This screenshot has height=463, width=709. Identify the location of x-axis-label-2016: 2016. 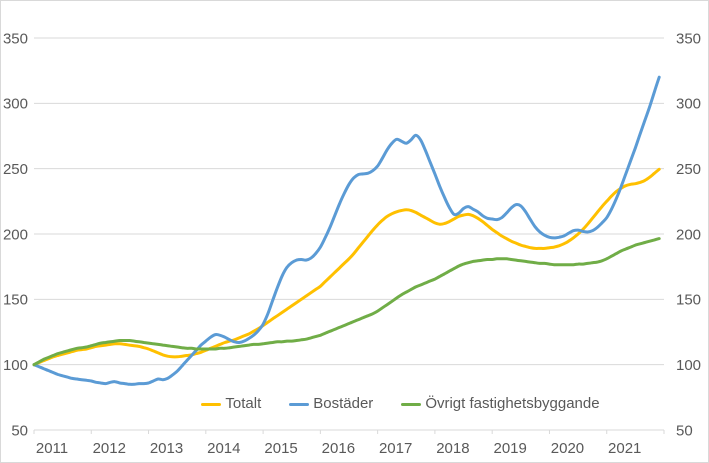
(338, 448).